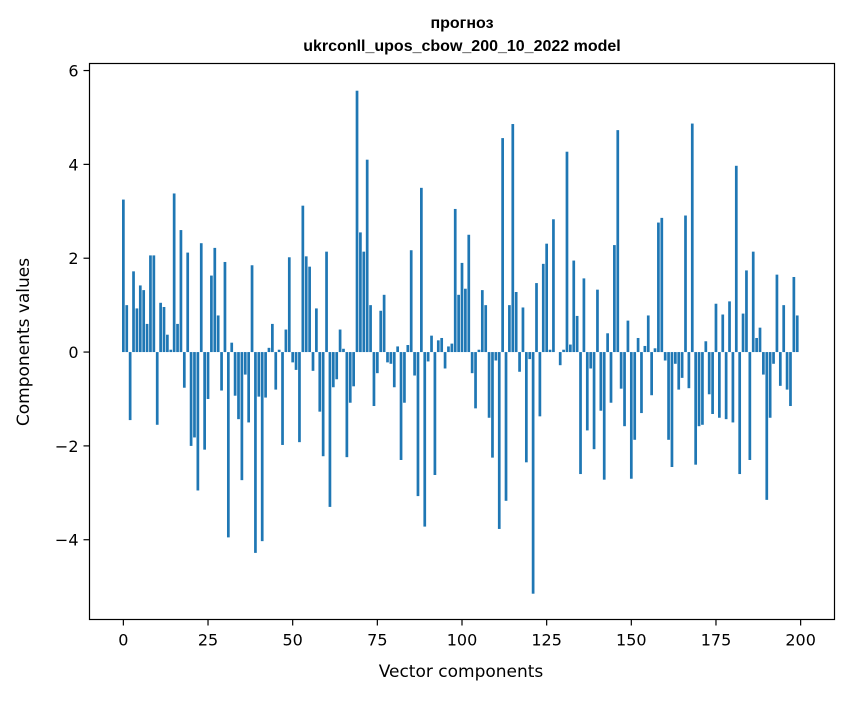 The image size is (847, 701). I want to click on y-axis-label: Components values, so click(24, 342).